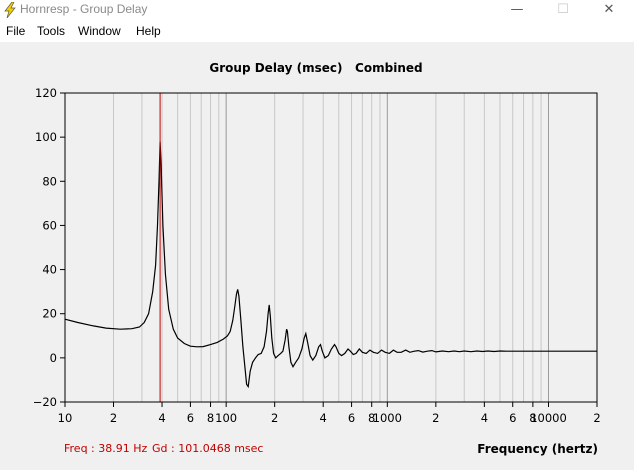 Image resolution: width=634 pixels, height=470 pixels. I want to click on window-title: Hornresp - Group Delay, so click(84, 9).